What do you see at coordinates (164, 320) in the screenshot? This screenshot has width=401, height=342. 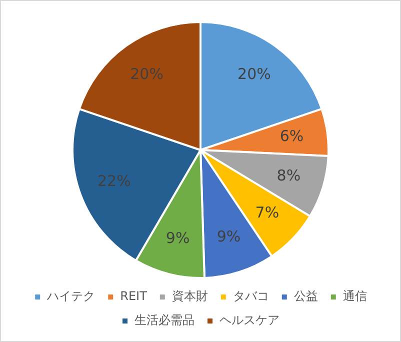 I see `legend-label: 生活必需品` at bounding box center [164, 320].